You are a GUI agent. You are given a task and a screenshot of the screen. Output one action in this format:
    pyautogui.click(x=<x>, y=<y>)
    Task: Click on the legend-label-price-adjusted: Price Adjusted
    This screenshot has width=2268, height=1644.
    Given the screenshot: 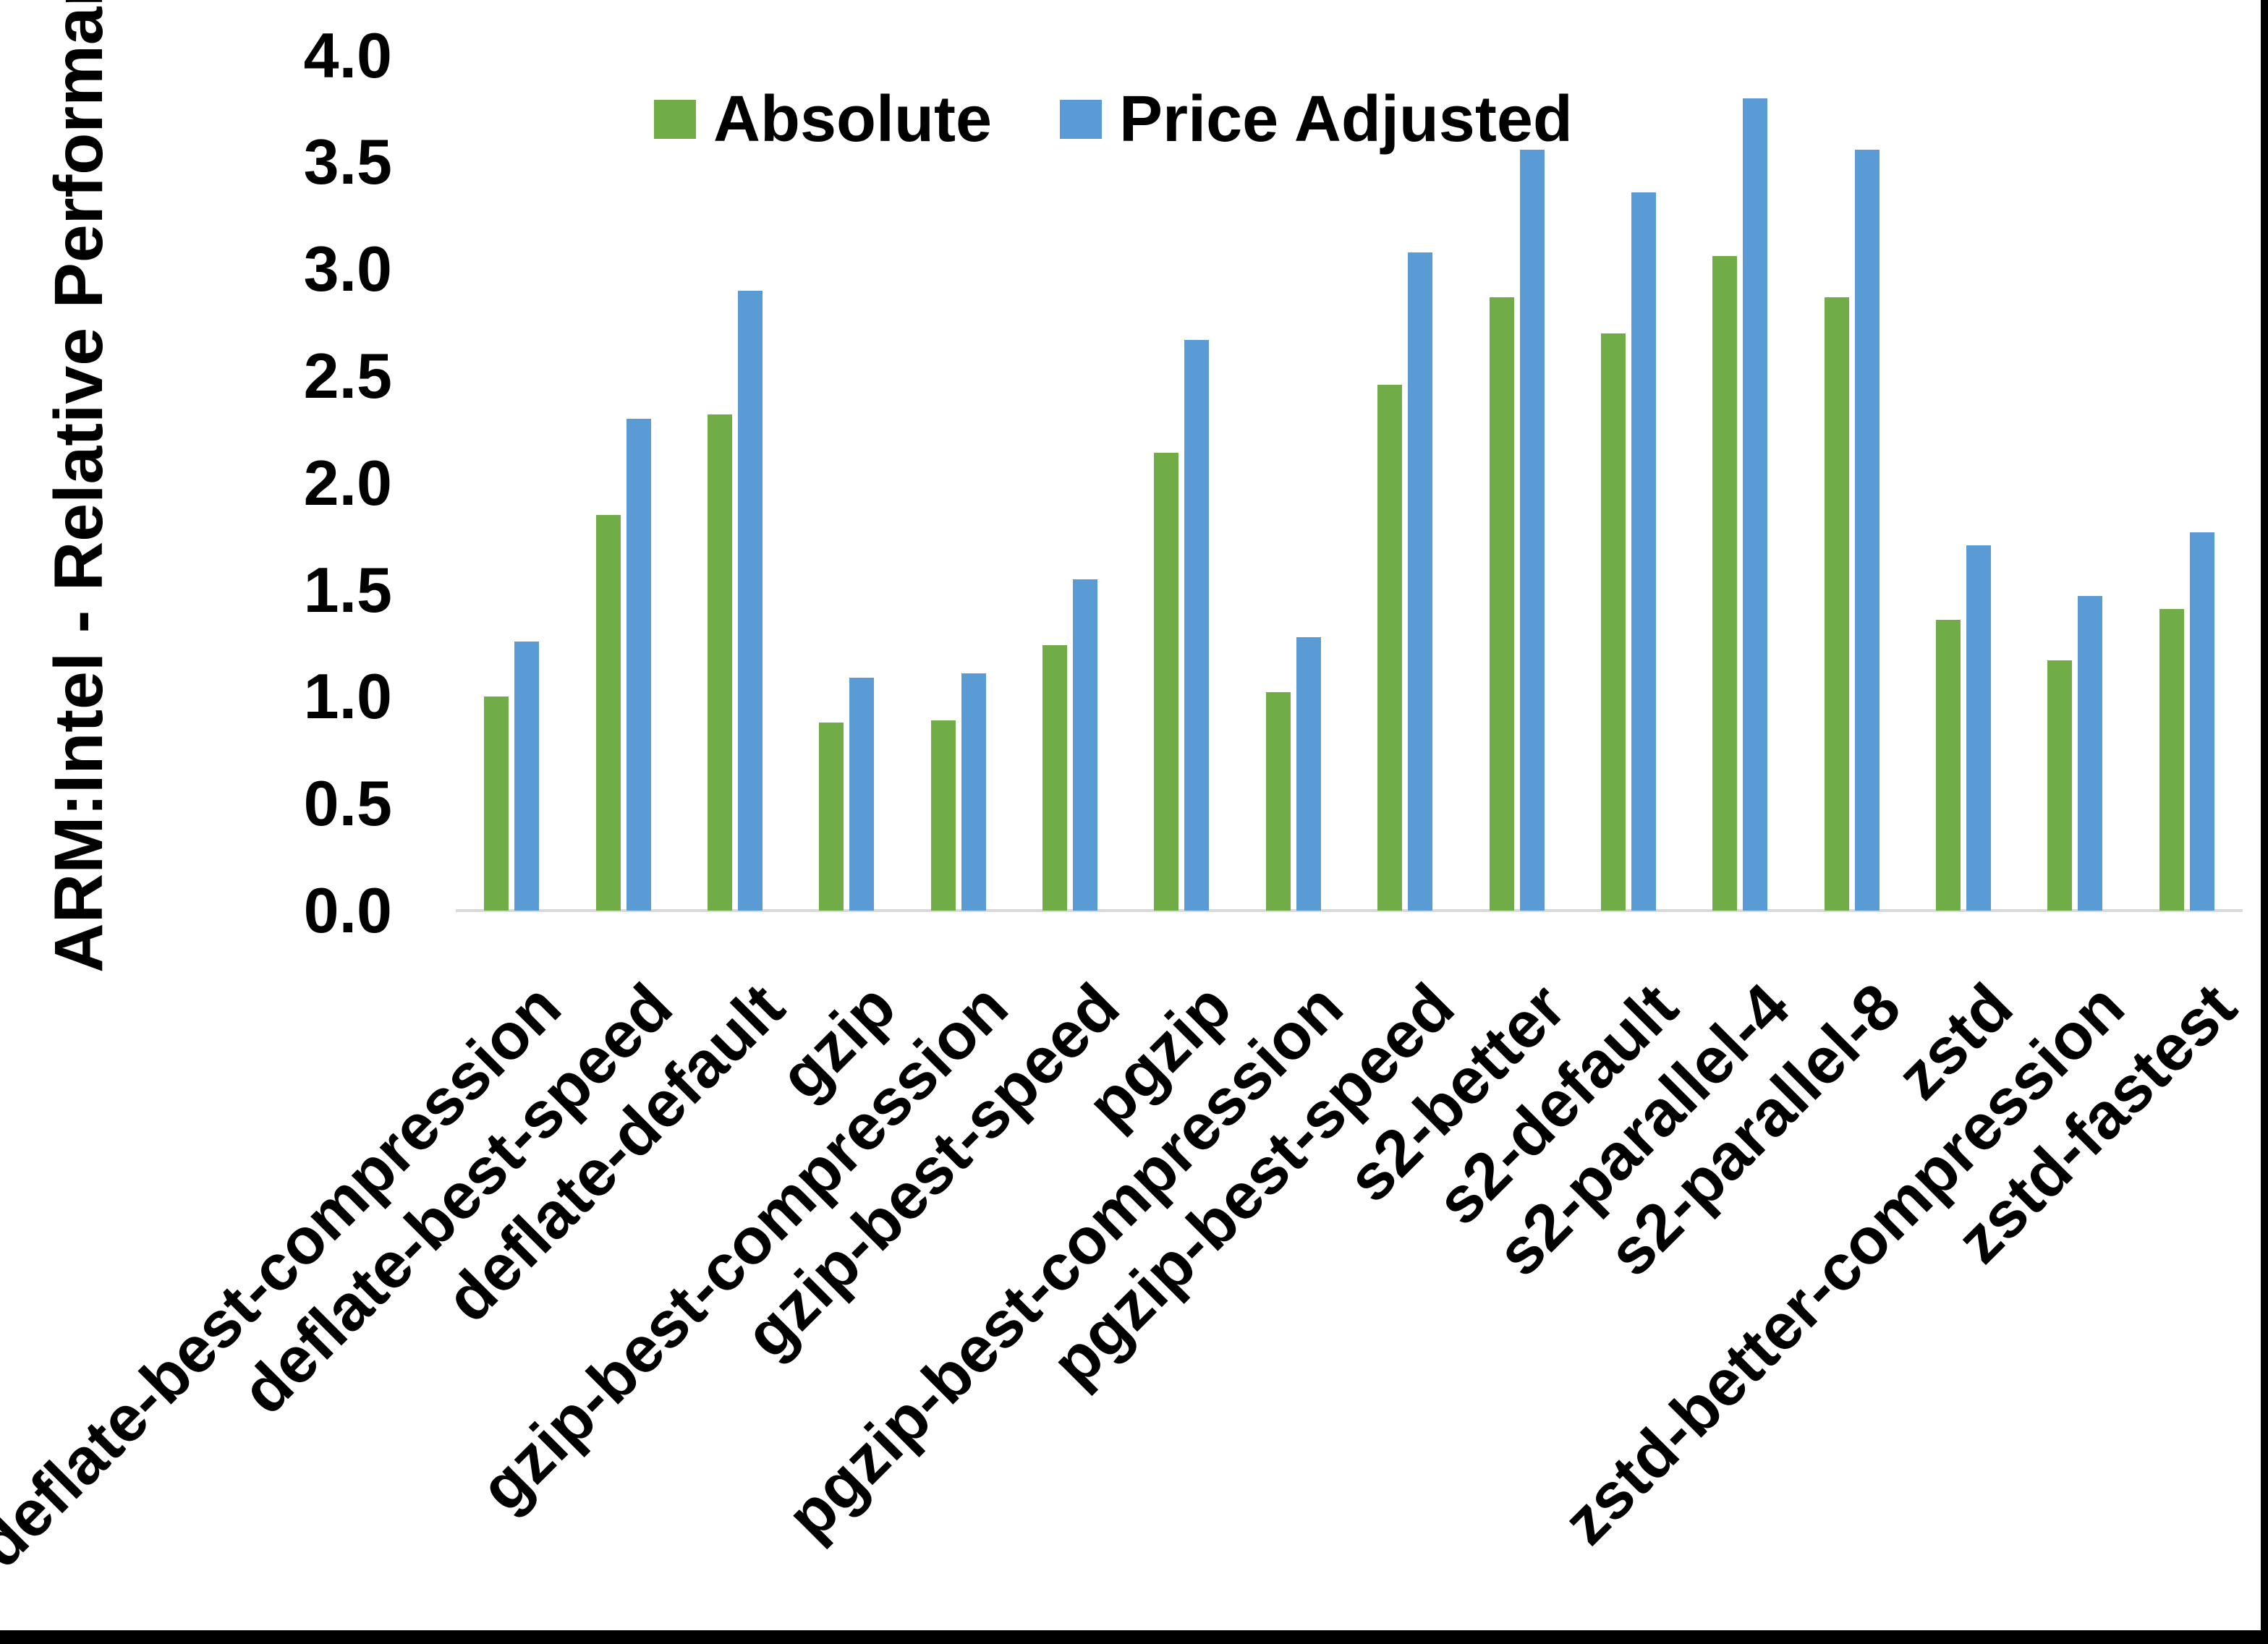 What is the action you would take?
    pyautogui.click(x=1346, y=119)
    